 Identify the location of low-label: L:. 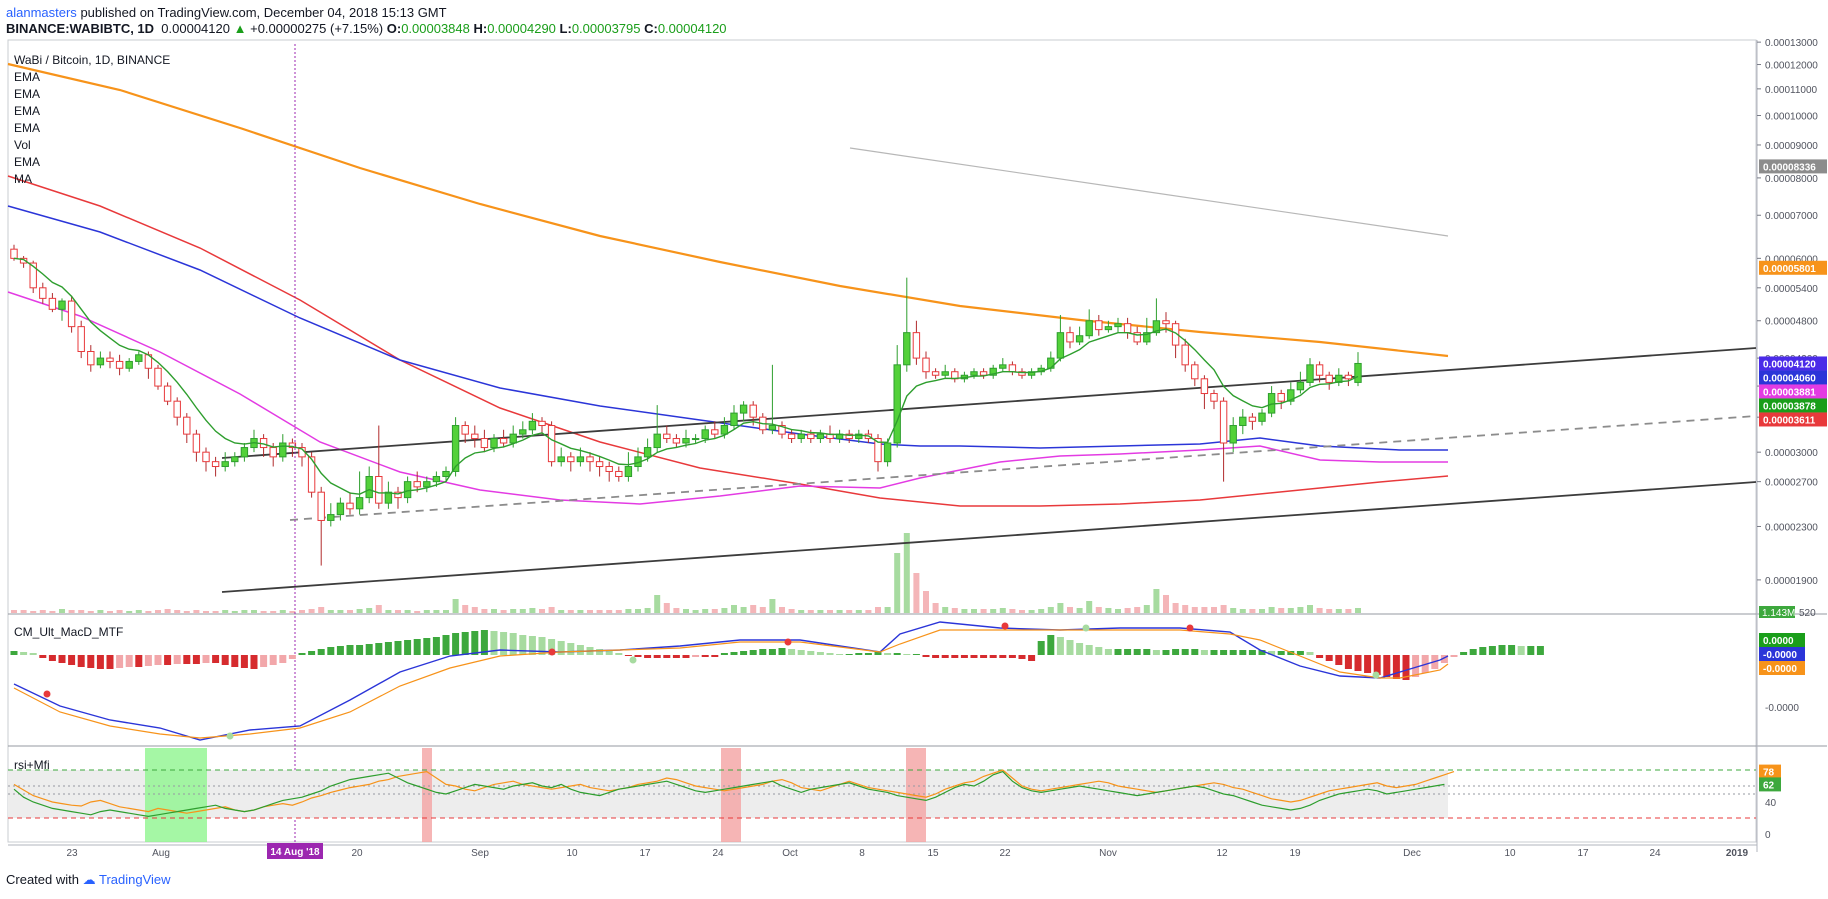
(565, 28).